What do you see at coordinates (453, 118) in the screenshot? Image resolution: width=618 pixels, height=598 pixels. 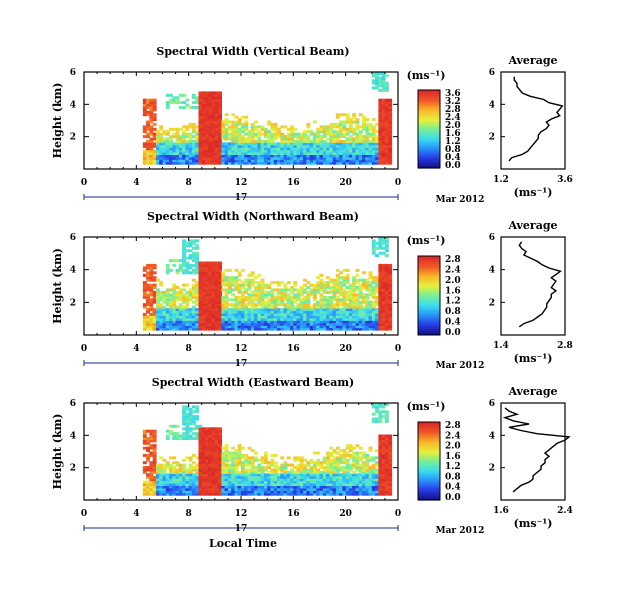 I see `colorbar-tick-label: 2.4` at bounding box center [453, 118].